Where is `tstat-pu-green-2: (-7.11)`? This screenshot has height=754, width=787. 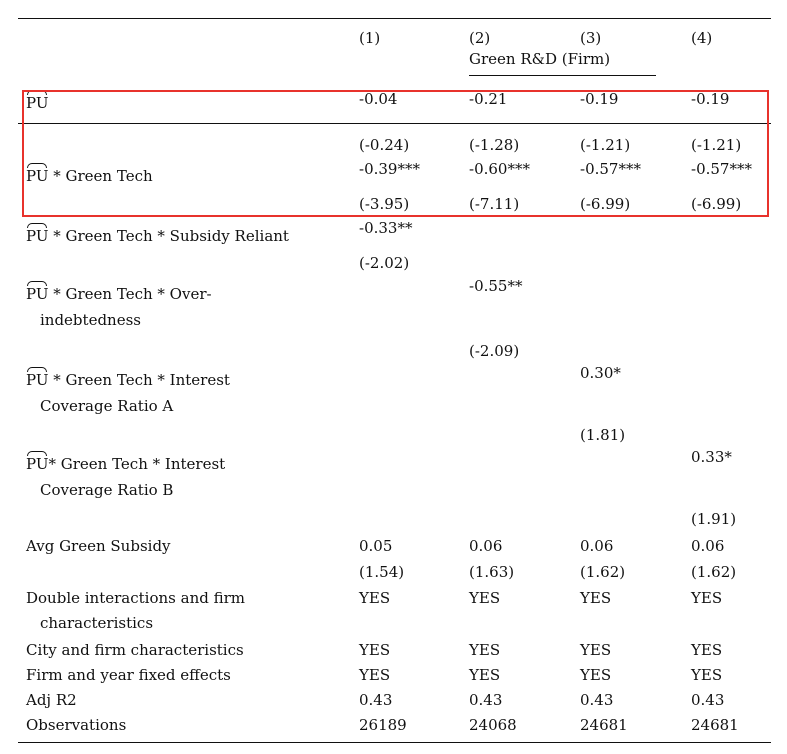
tstat-pu-green-2: (-7.11) is located at coordinates (494, 204).